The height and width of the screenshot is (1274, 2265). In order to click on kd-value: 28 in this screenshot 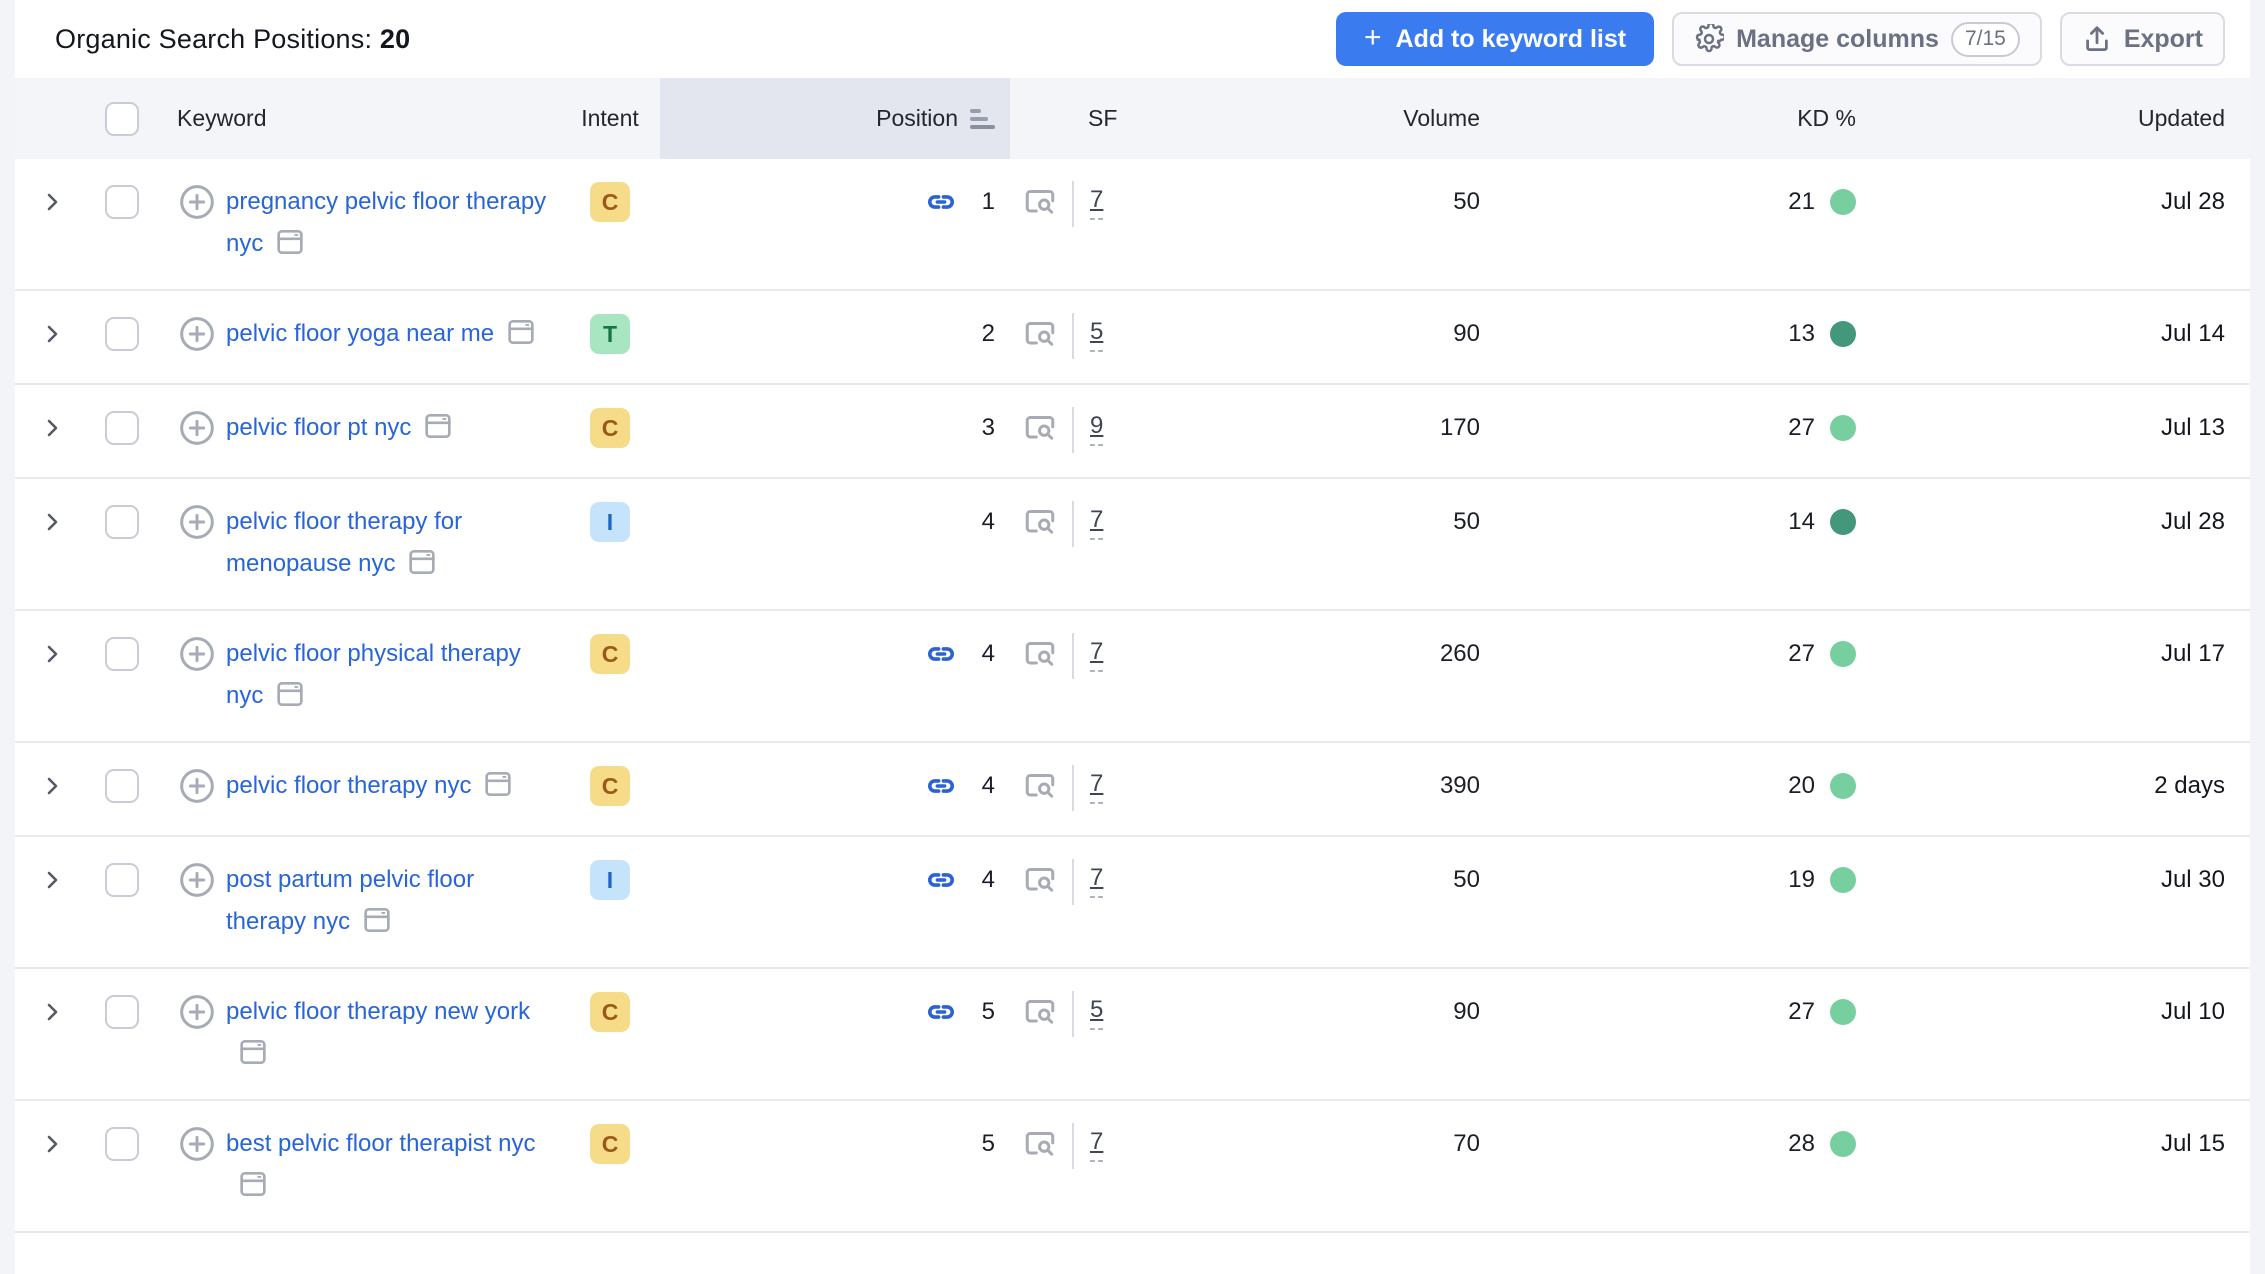, I will do `click(1801, 1143)`.